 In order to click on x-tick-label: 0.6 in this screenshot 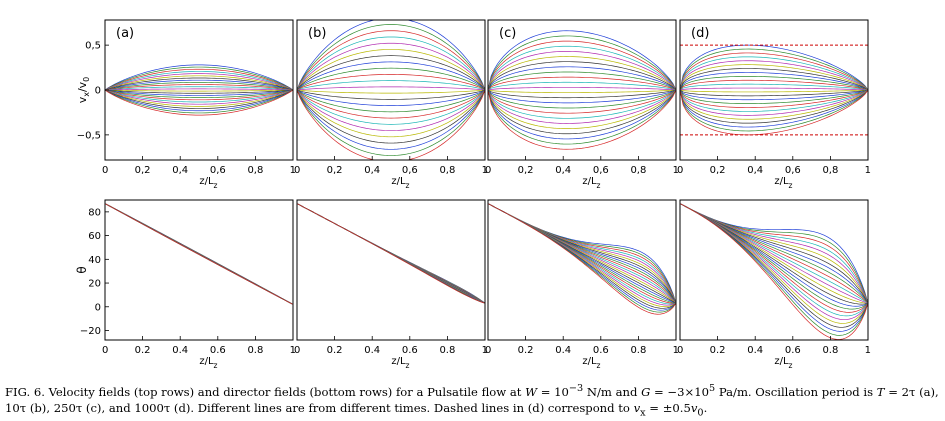, I will do `click(793, 350)`.